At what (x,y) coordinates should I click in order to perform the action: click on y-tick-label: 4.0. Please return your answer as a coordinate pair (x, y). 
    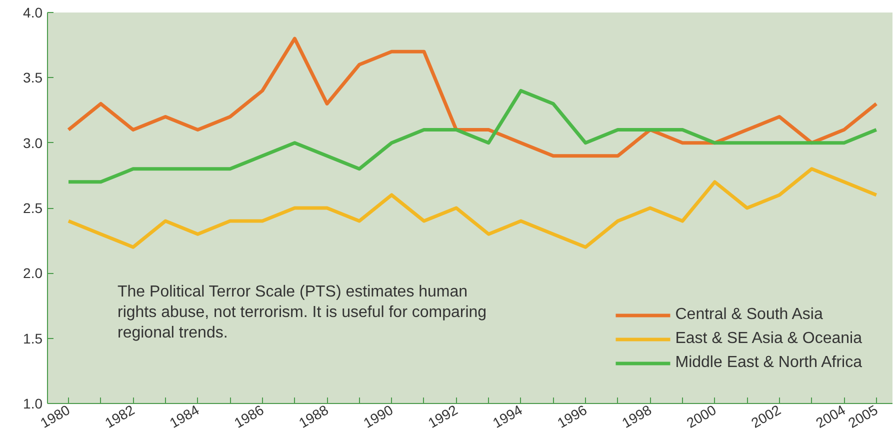
    Looking at the image, I should click on (33, 12).